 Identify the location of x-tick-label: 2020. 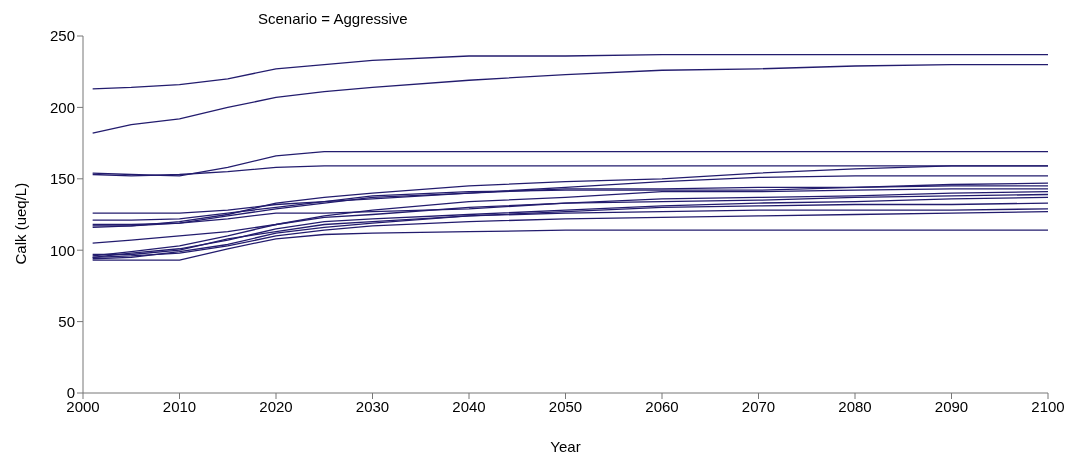
(276, 406).